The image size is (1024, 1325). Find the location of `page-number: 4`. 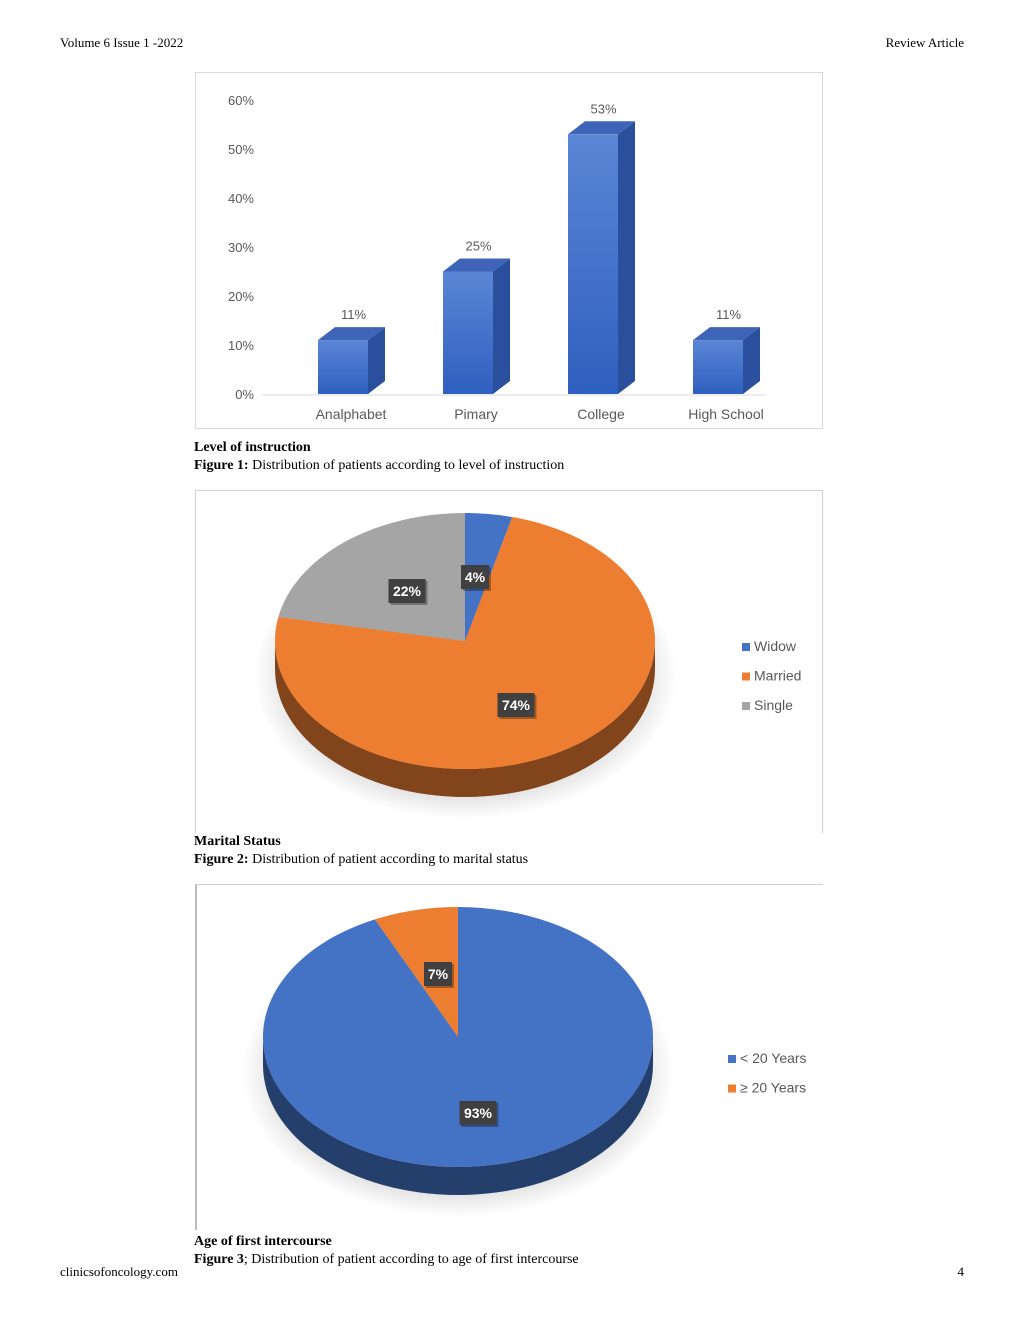

page-number: 4 is located at coordinates (961, 1271).